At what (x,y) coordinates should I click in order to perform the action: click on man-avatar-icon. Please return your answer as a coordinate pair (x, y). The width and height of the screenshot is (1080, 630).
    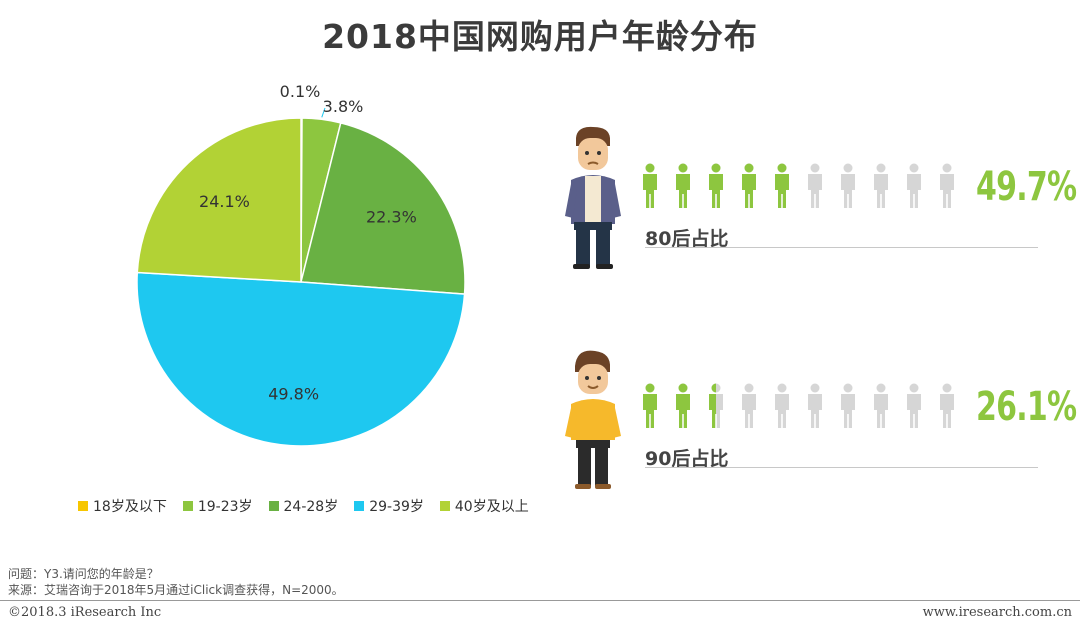
    Looking at the image, I should click on (593, 201).